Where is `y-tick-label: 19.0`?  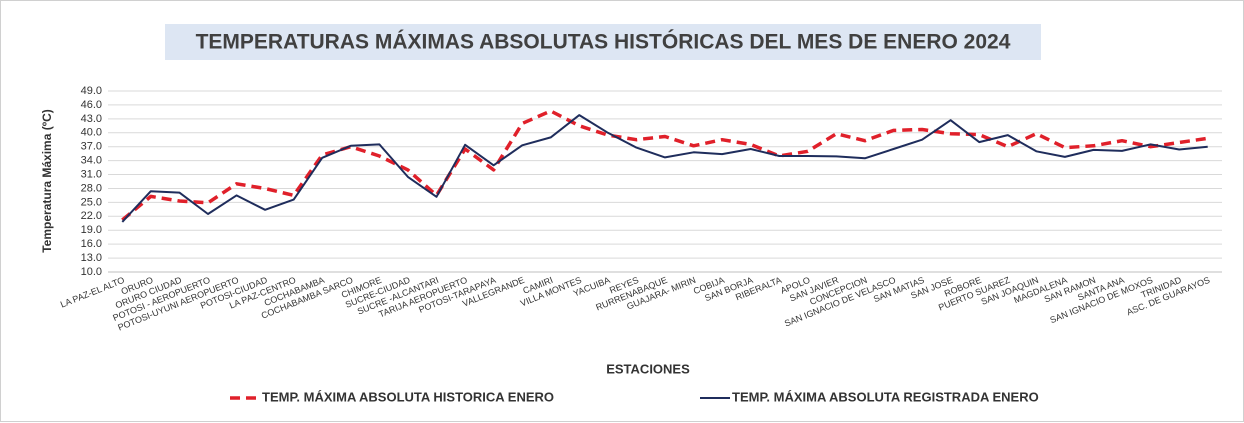
y-tick-label: 19.0 is located at coordinates (91, 230).